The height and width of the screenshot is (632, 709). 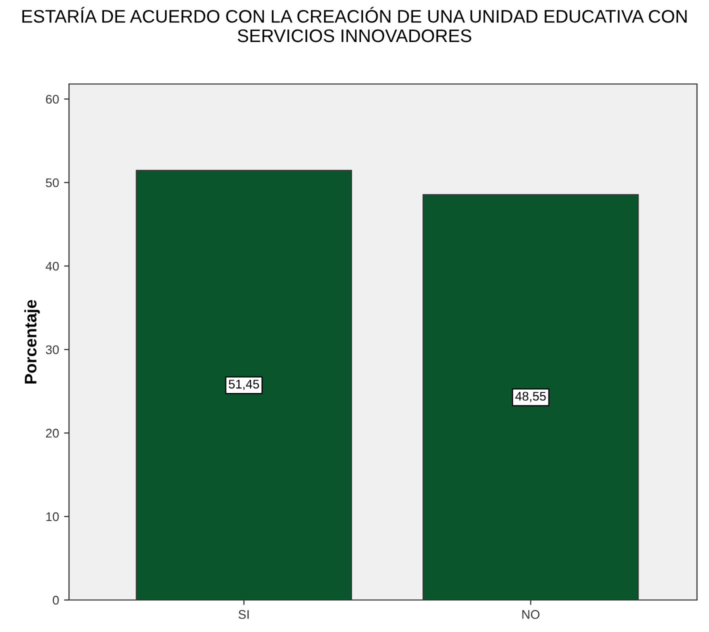 I want to click on chart-title: ESTARÍA DE ACUERDO CON LA CREACIÓN DE UNA UNIDAD EDUCATIVA CON SERVICIOS INNOVADORES, so click(x=354, y=24).